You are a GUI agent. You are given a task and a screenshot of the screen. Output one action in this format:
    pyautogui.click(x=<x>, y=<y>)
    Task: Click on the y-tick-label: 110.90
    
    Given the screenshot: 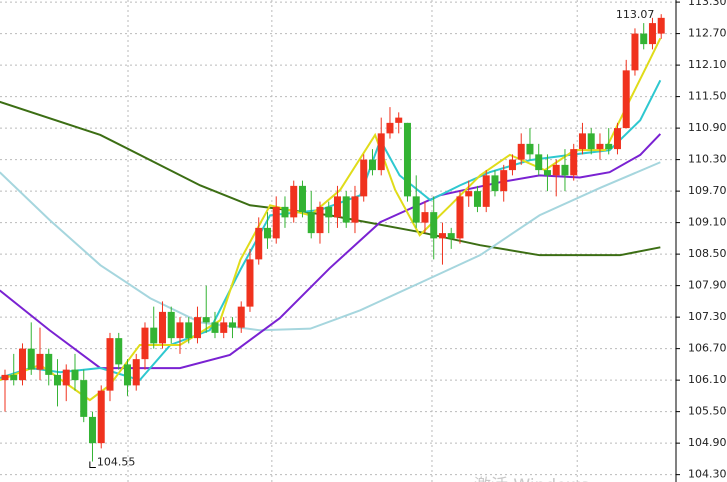 What is the action you would take?
    pyautogui.click(x=707, y=127)
    